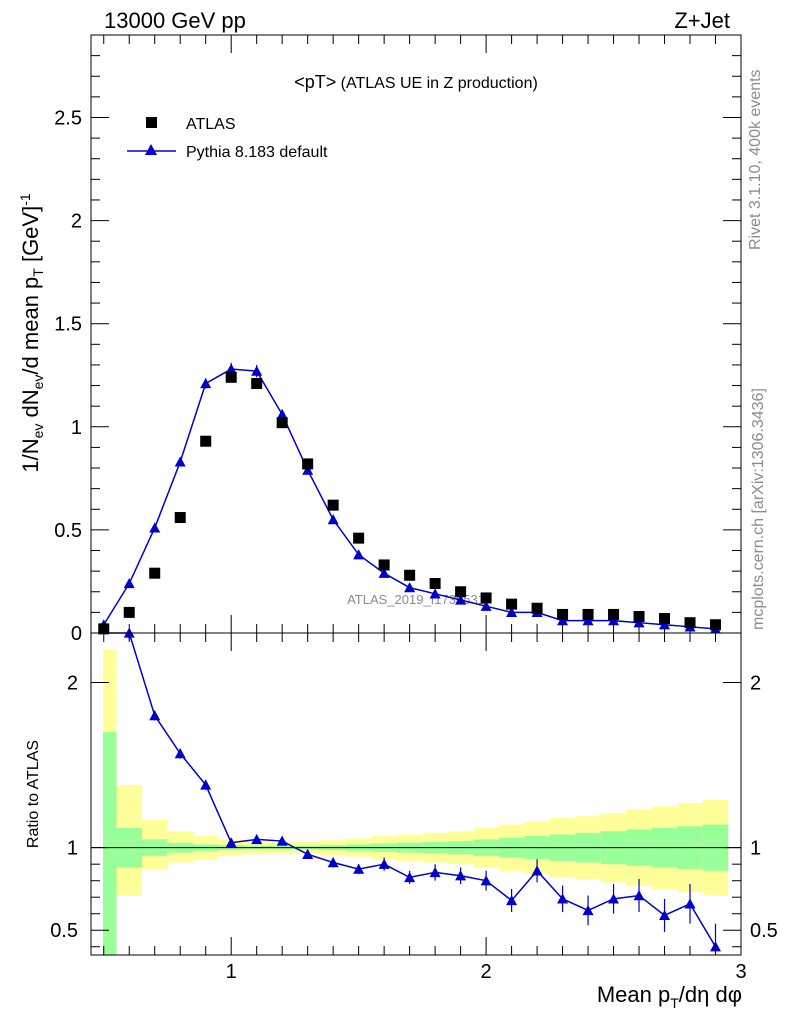 The height and width of the screenshot is (1024, 786). Describe the element at coordinates (740, 972) in the screenshot. I see `xtick-label: 3` at that location.